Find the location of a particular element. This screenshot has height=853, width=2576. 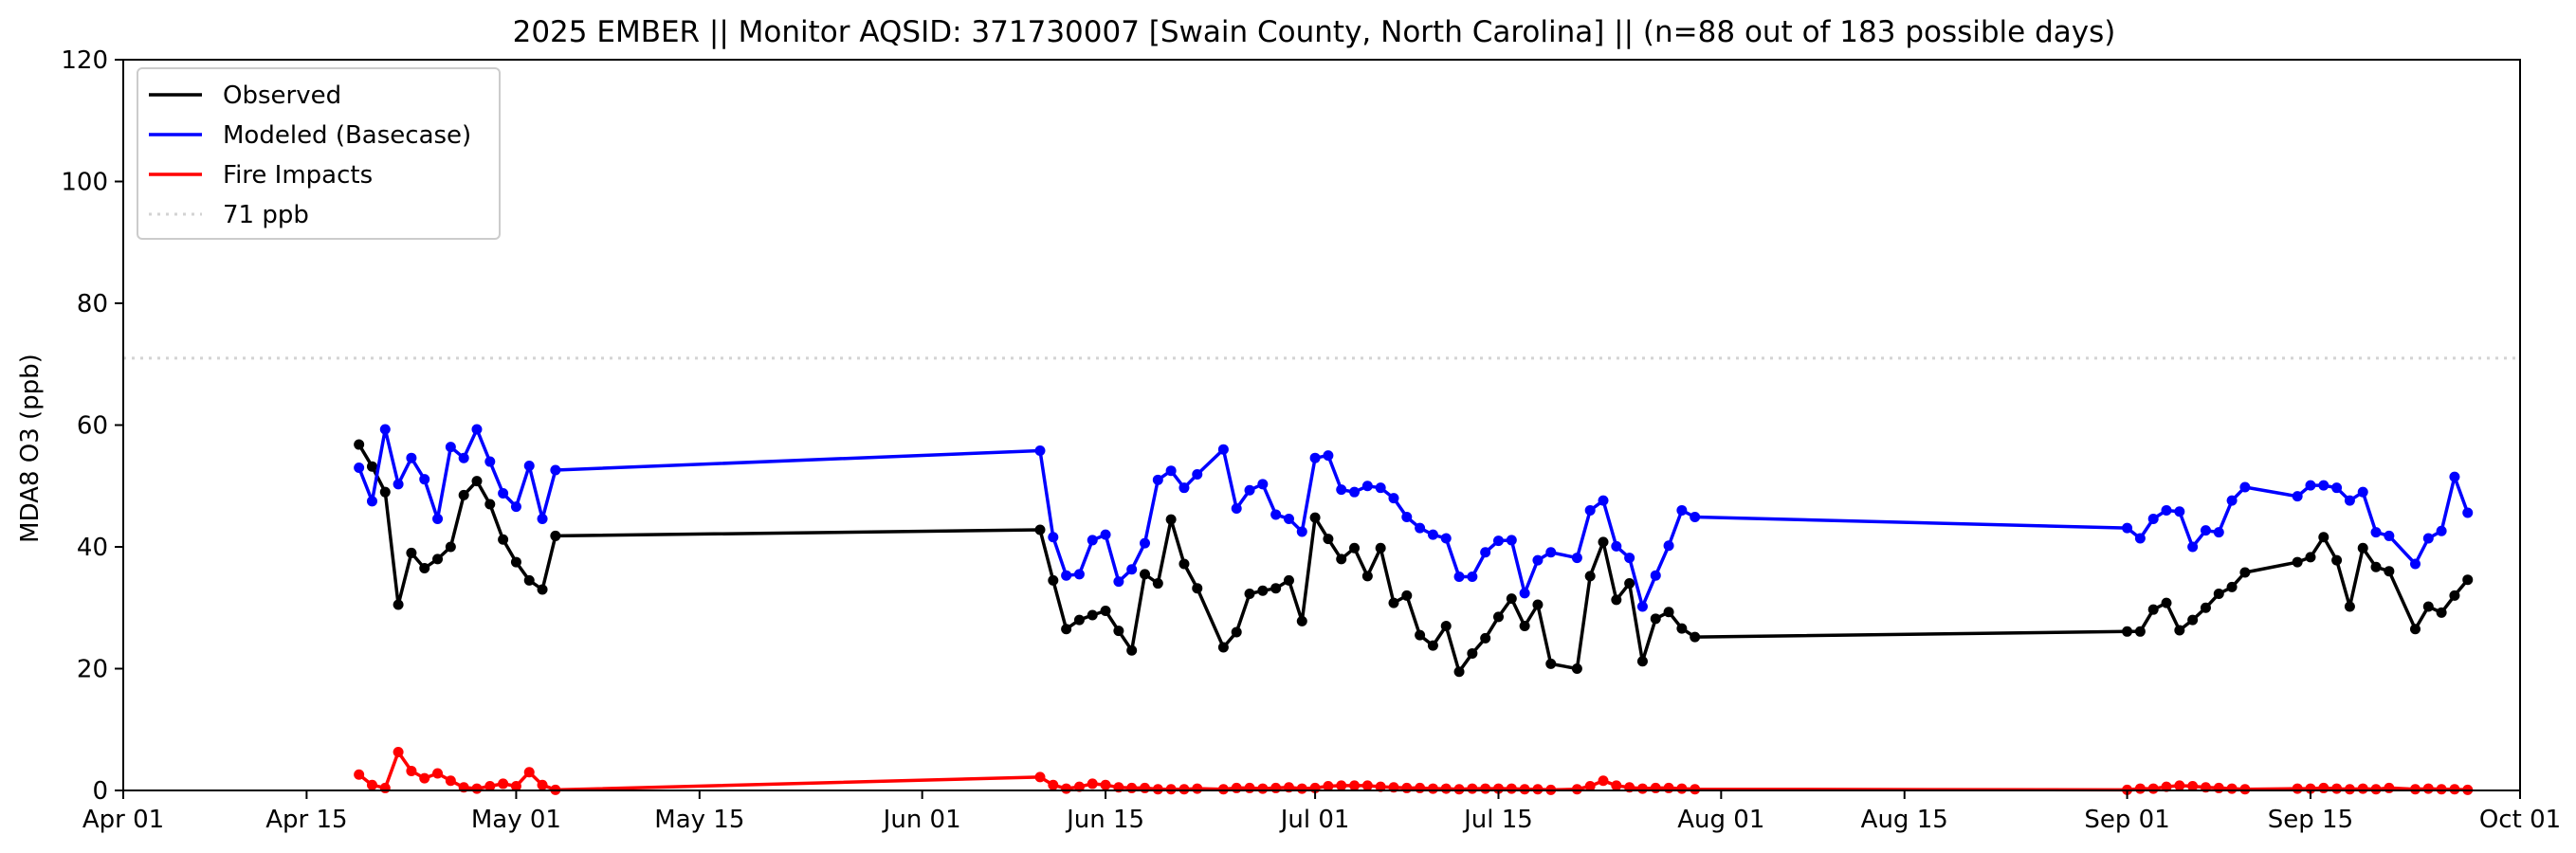

y-axis-label: MDA8 O3 (ppb) is located at coordinates (30, 448).